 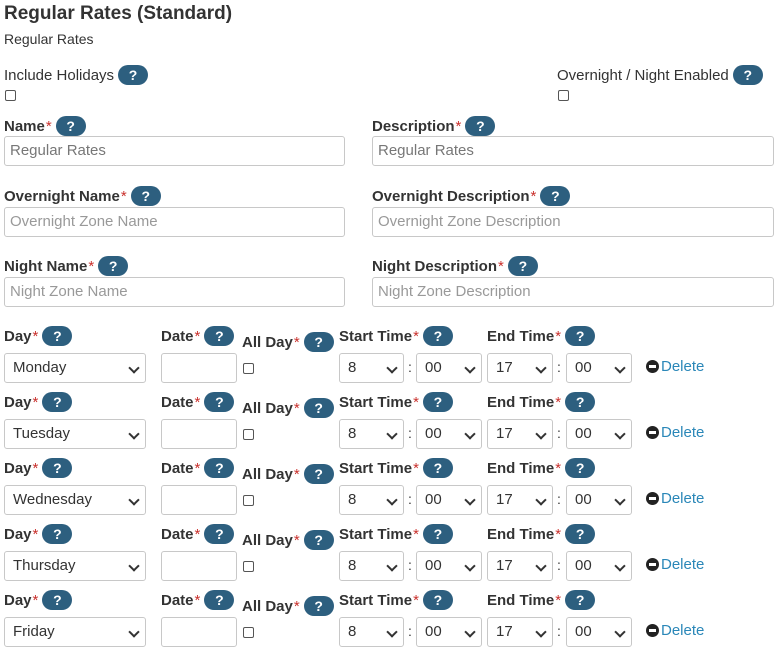 I want to click on name-input: Regular Rates, so click(x=174, y=151).